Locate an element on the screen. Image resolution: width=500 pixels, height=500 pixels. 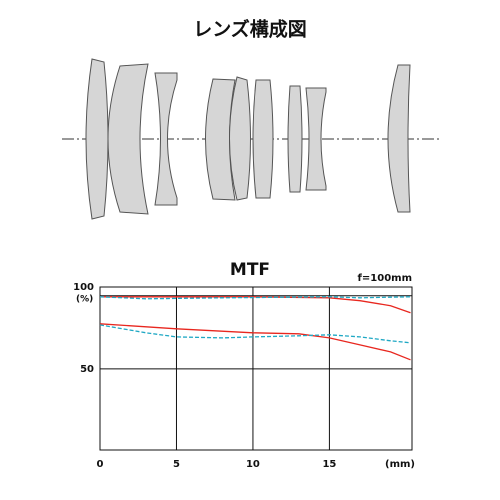
y-tick-label: 100 is located at coordinates (83, 287).